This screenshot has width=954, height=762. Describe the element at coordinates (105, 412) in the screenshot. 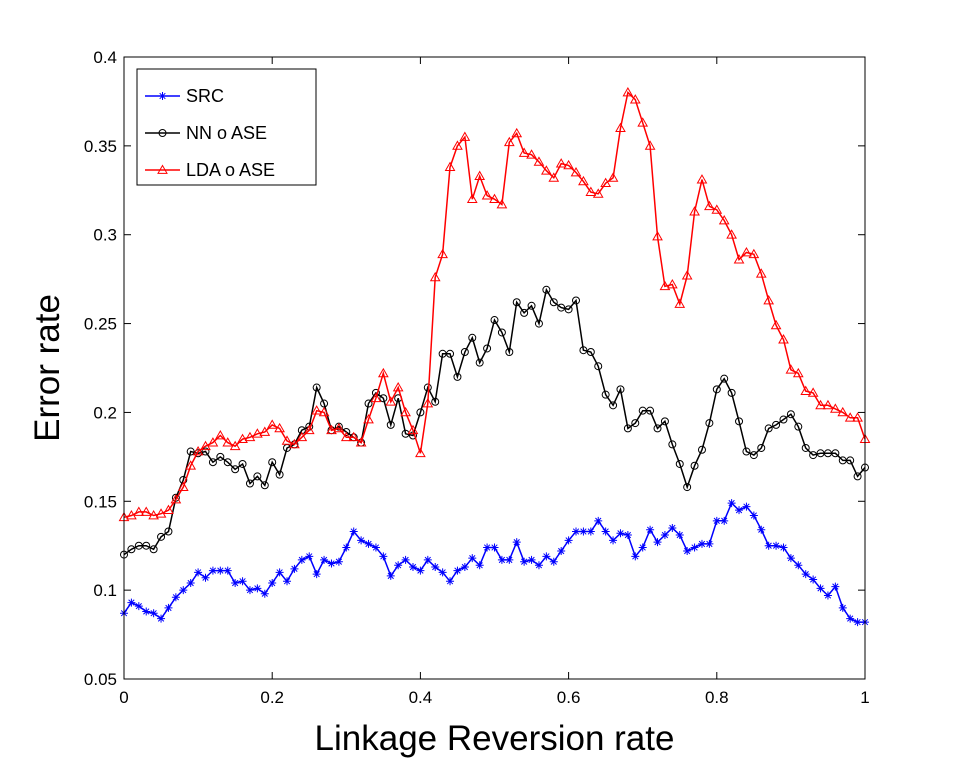

I see `y-tick-label: 0.2` at that location.